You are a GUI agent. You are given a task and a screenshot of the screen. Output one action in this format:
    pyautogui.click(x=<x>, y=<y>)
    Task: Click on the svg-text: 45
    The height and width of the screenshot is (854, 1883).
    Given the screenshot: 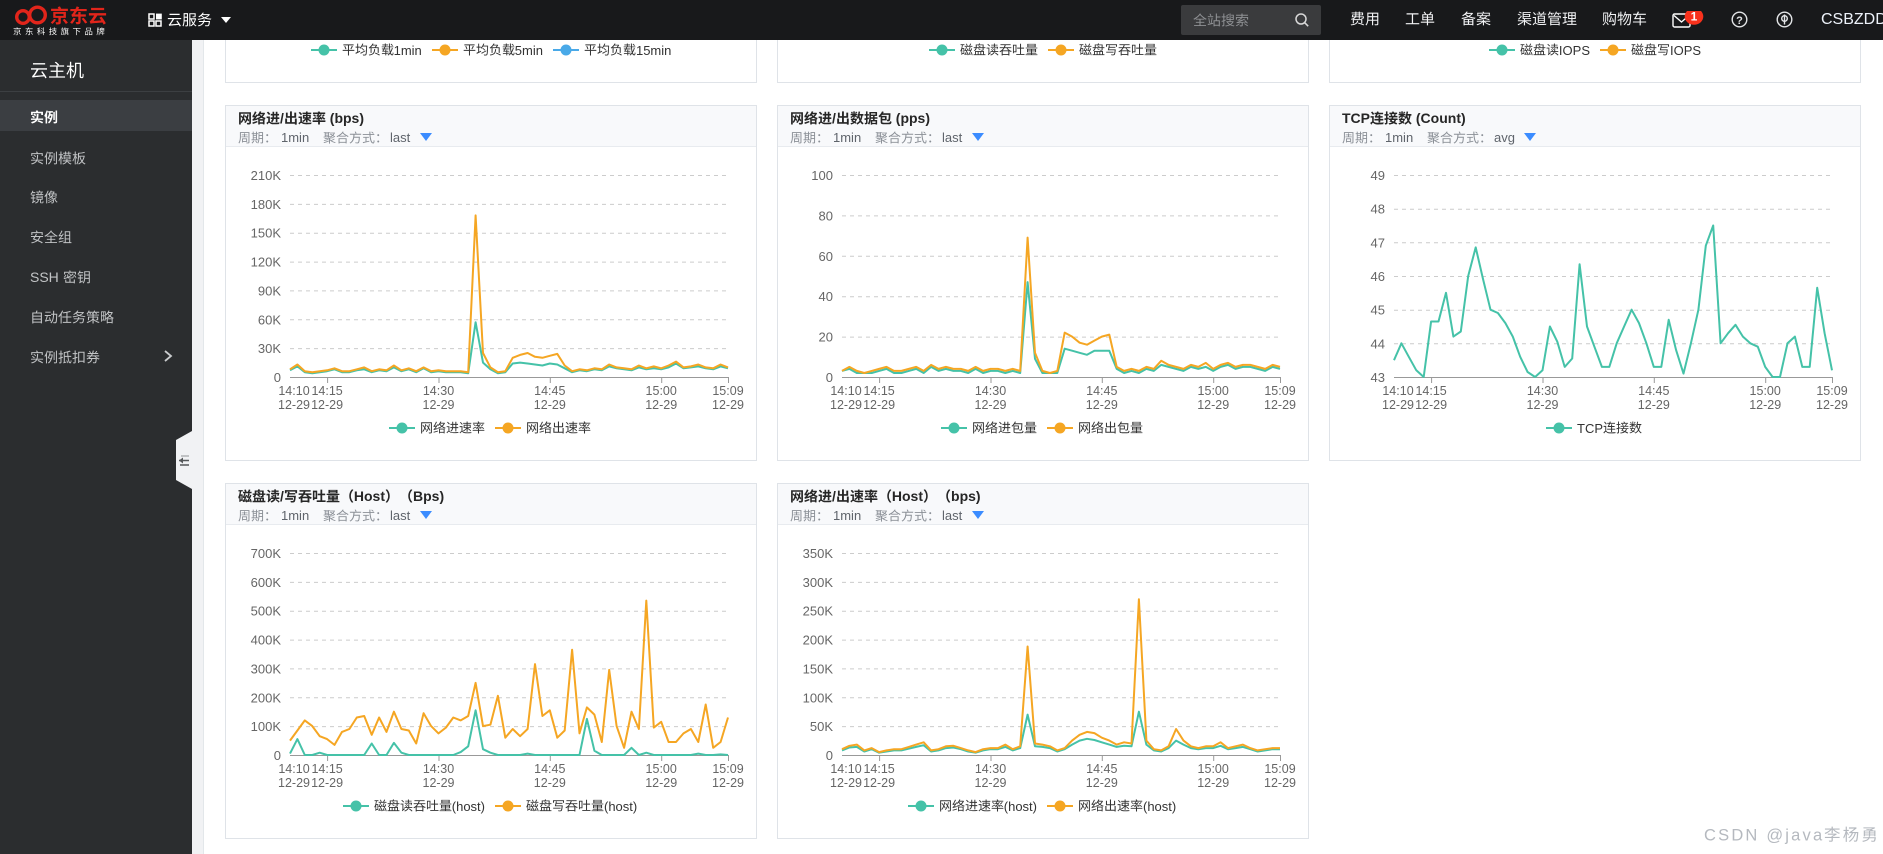 What is the action you would take?
    pyautogui.click(x=1378, y=310)
    